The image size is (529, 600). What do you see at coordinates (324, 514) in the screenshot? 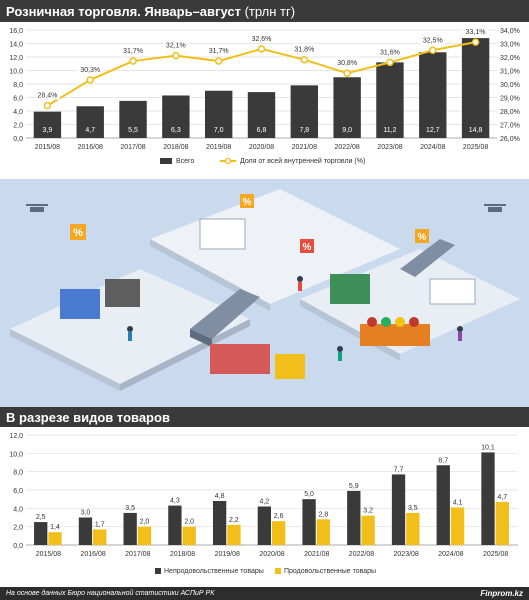
I see `bar-food-label: 2,8` at bounding box center [324, 514].